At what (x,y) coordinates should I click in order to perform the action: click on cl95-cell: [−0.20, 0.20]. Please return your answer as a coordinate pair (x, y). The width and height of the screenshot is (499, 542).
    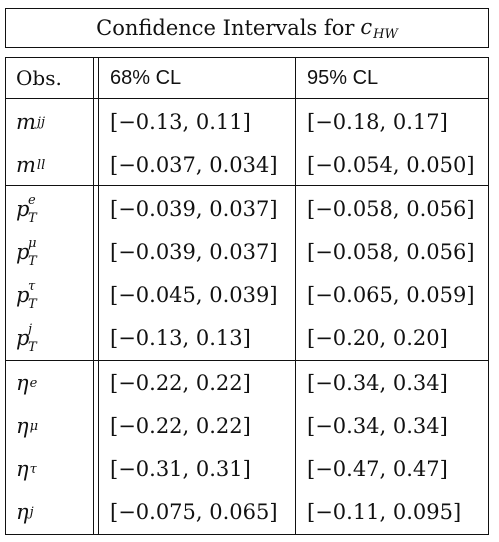
    Looking at the image, I should click on (377, 338).